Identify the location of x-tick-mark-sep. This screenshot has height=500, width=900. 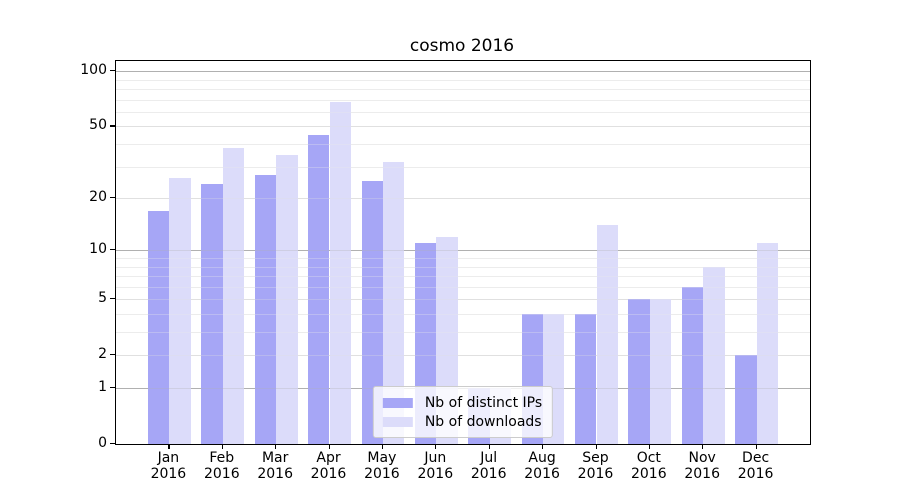
(596, 446).